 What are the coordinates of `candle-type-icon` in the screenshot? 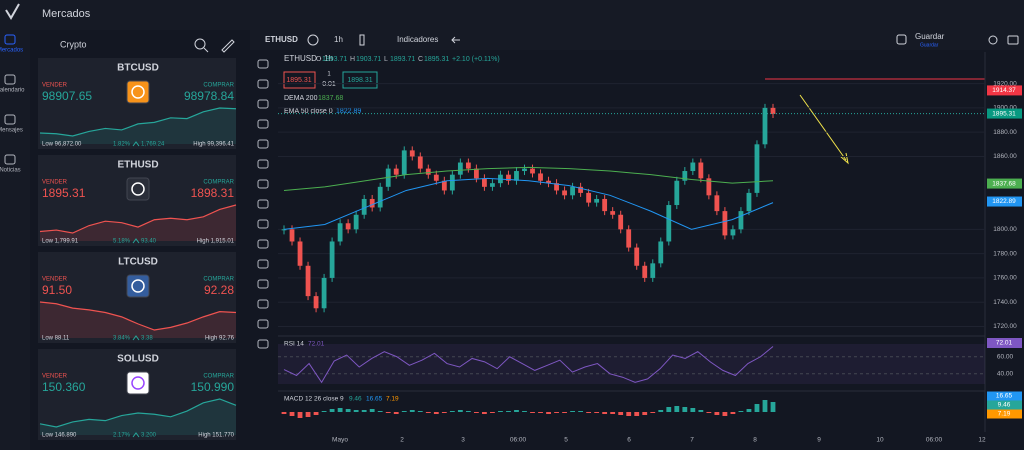 It's located at (362, 40).